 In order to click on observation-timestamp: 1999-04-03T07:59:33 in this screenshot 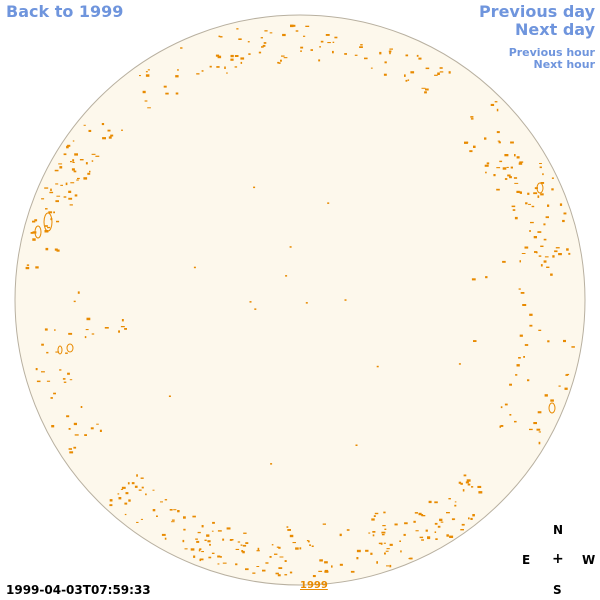, I will do `click(78, 590)`.